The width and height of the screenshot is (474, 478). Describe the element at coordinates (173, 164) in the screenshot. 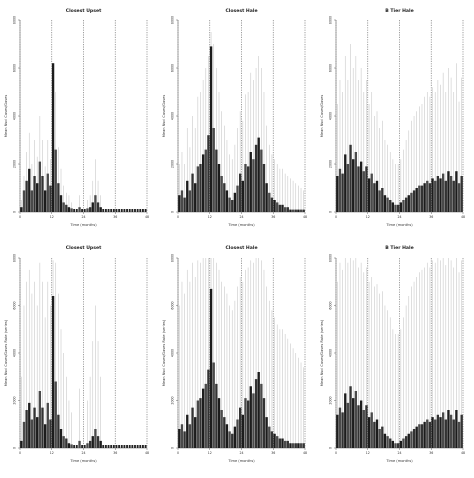

I see `y-tick-label: 2000` at that location.